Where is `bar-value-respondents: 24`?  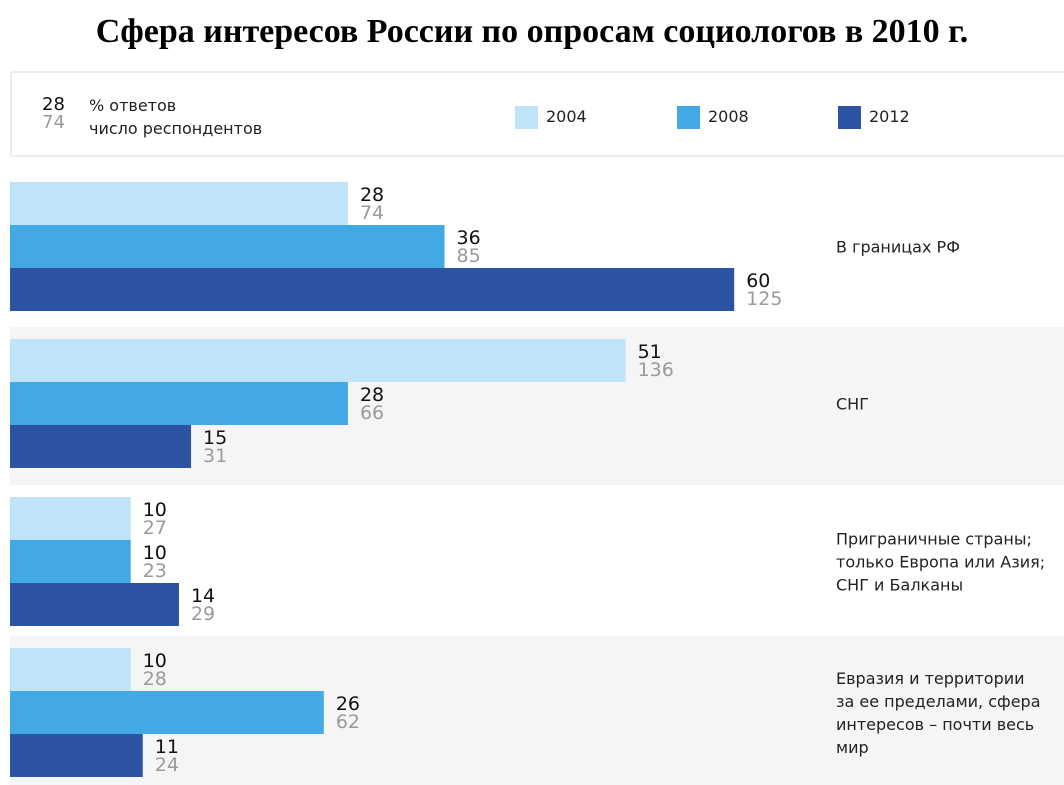
bar-value-respondents: 24 is located at coordinates (167, 765).